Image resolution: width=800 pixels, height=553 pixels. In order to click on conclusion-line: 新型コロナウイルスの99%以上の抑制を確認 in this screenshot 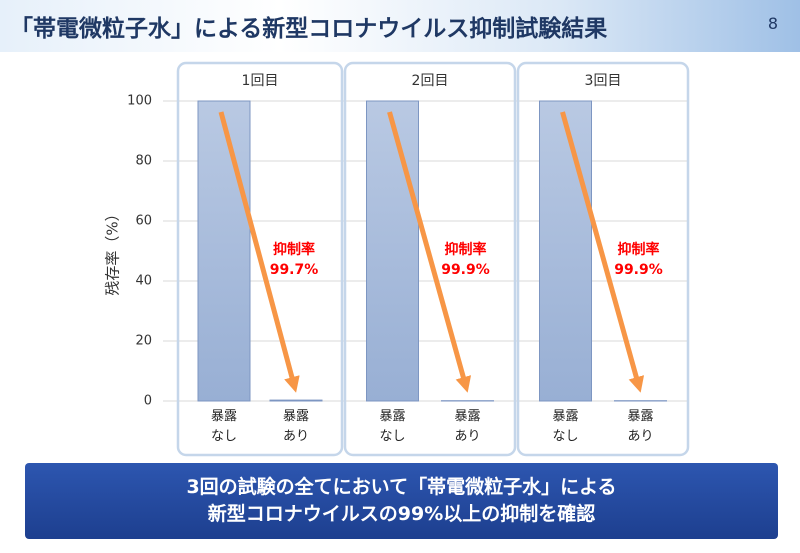, I will do `click(401, 514)`.